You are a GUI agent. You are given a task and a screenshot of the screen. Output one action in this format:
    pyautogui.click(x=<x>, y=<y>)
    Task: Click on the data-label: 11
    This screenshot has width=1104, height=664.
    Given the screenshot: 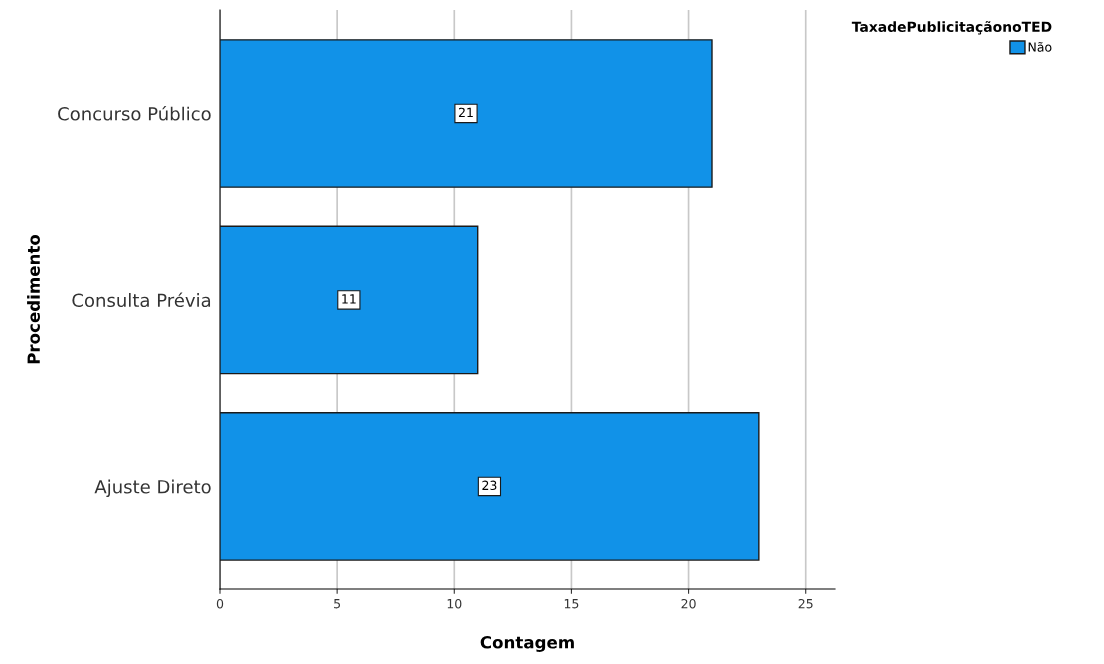 What is the action you would take?
    pyautogui.click(x=349, y=299)
    